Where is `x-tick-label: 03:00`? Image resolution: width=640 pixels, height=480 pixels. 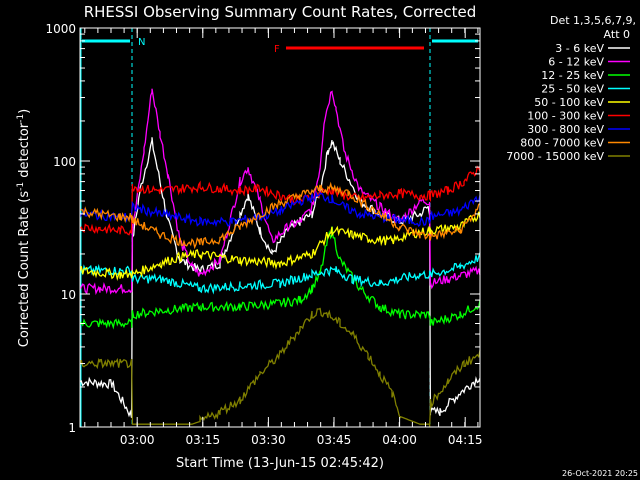
x-tick-label: 03:00 is located at coordinates (137, 440).